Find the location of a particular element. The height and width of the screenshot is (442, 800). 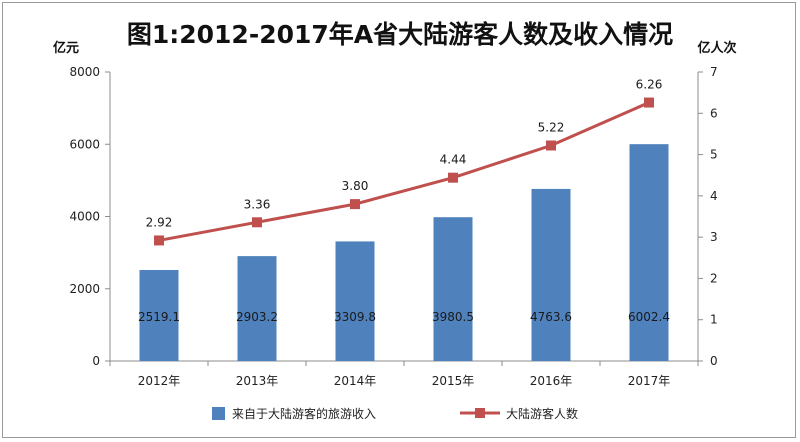

bar-data-label: 3980.5 is located at coordinates (453, 317).